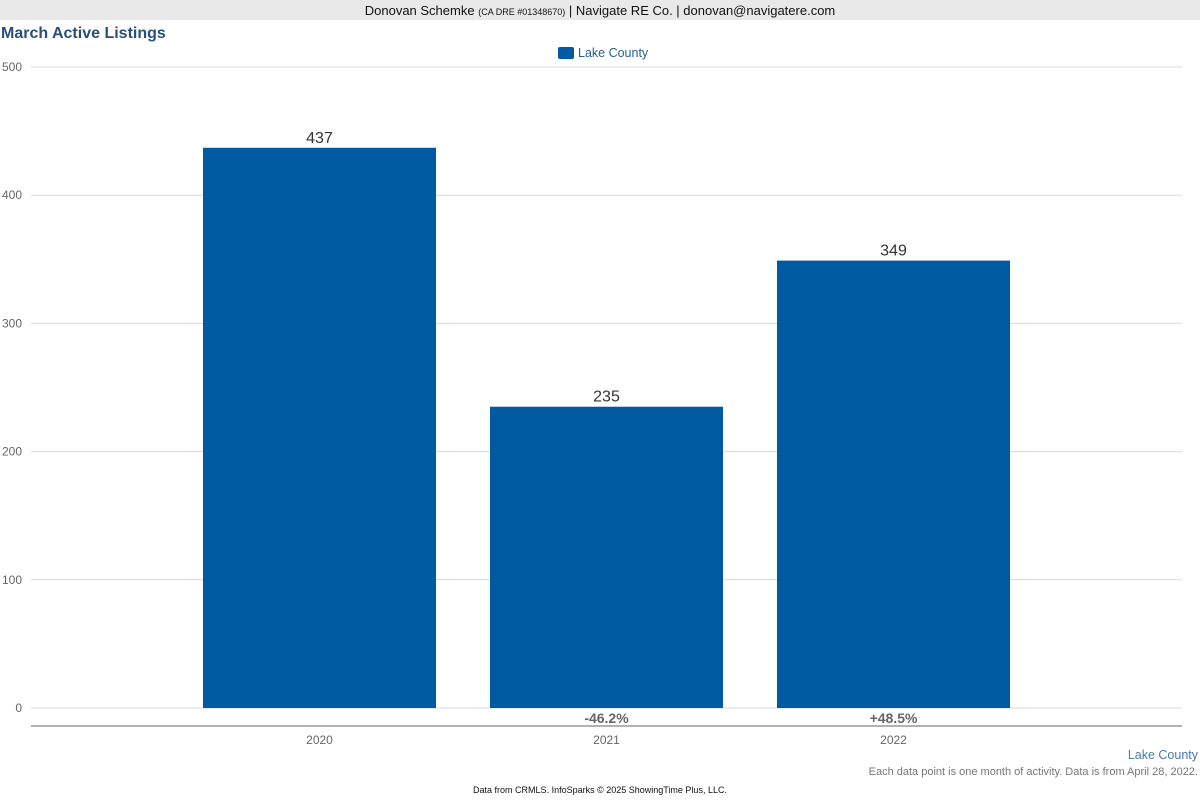 The width and height of the screenshot is (1200, 800). I want to click on footer-region-label: Lake County, so click(1162, 755).